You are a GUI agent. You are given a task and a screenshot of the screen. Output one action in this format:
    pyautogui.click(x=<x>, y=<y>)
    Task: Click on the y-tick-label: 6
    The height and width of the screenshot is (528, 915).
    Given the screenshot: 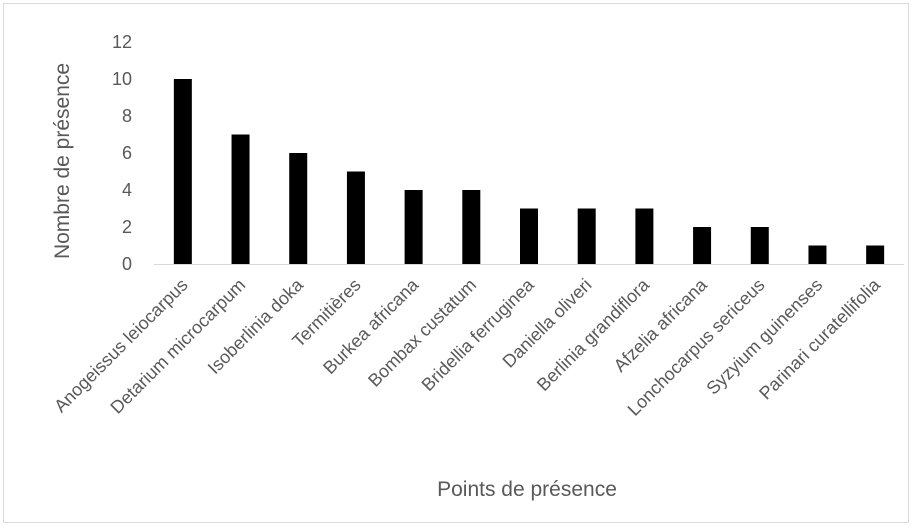 What is the action you would take?
    pyautogui.click(x=127, y=153)
    